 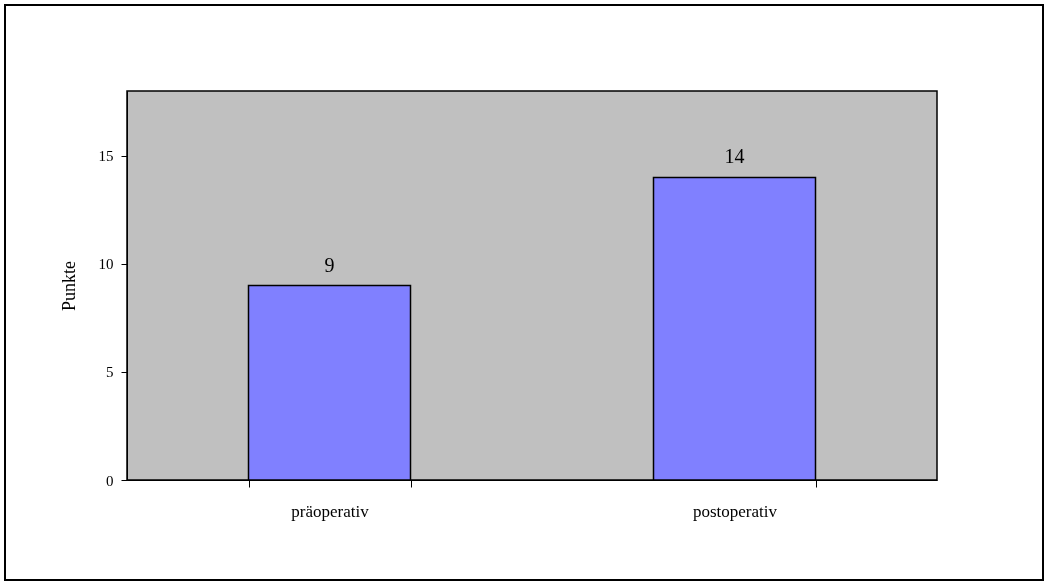 What do you see at coordinates (330, 511) in the screenshot?
I see `x-tick-label: präoperativ` at bounding box center [330, 511].